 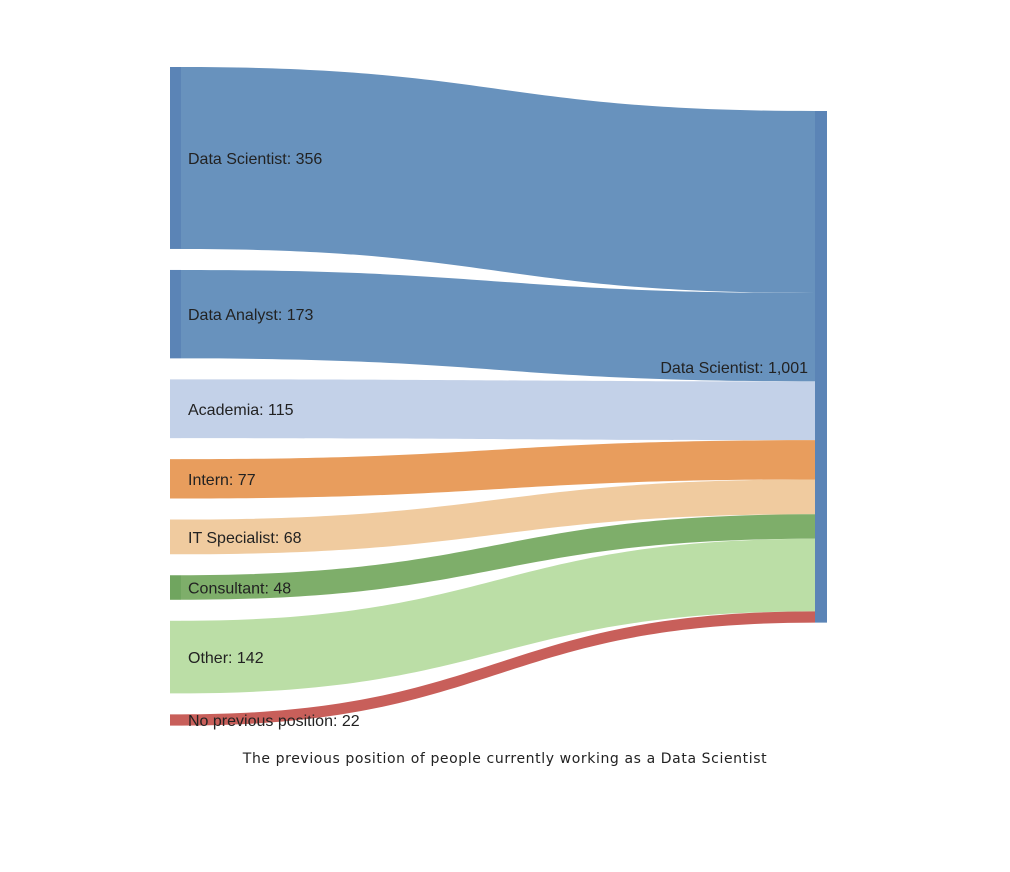 What do you see at coordinates (241, 410) in the screenshot?
I see `source-label-academia-2: Academia: 115` at bounding box center [241, 410].